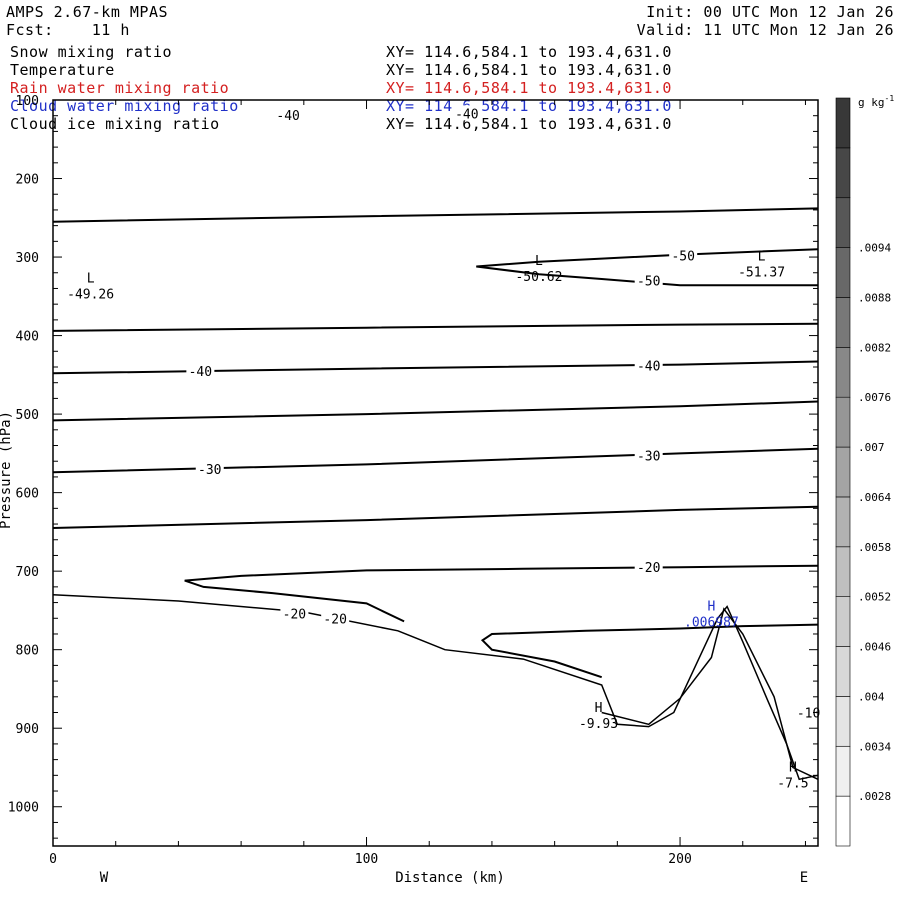 The width and height of the screenshot is (900, 900). What do you see at coordinates (770, 12) in the screenshot?
I see `init-time: Init: 00 UTC Mon 12 Jan 26` at bounding box center [770, 12].